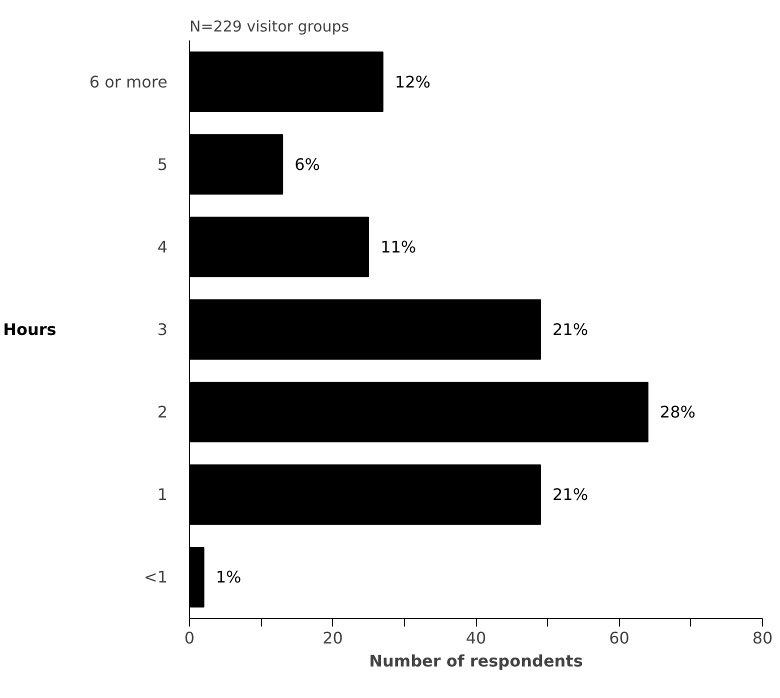  Describe the element at coordinates (29, 329) in the screenshot. I see `y-axis-title: Hours` at that location.